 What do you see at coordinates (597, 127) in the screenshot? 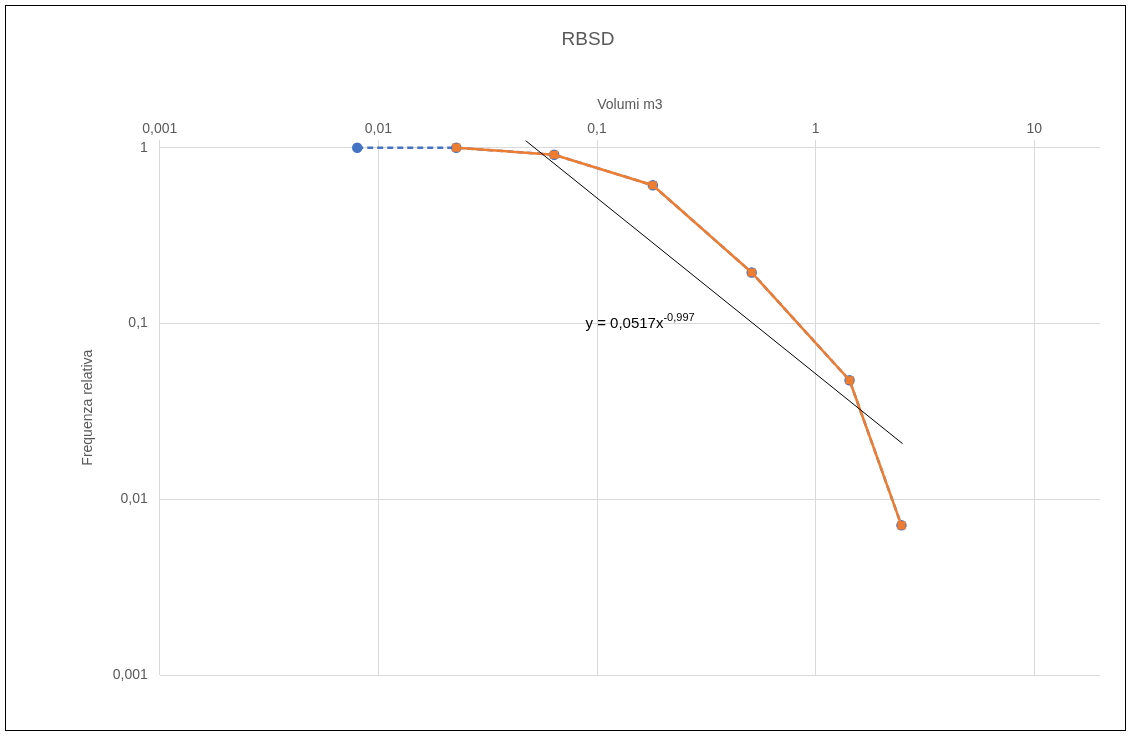
I see `x-tick-label: 0,1` at bounding box center [597, 127].